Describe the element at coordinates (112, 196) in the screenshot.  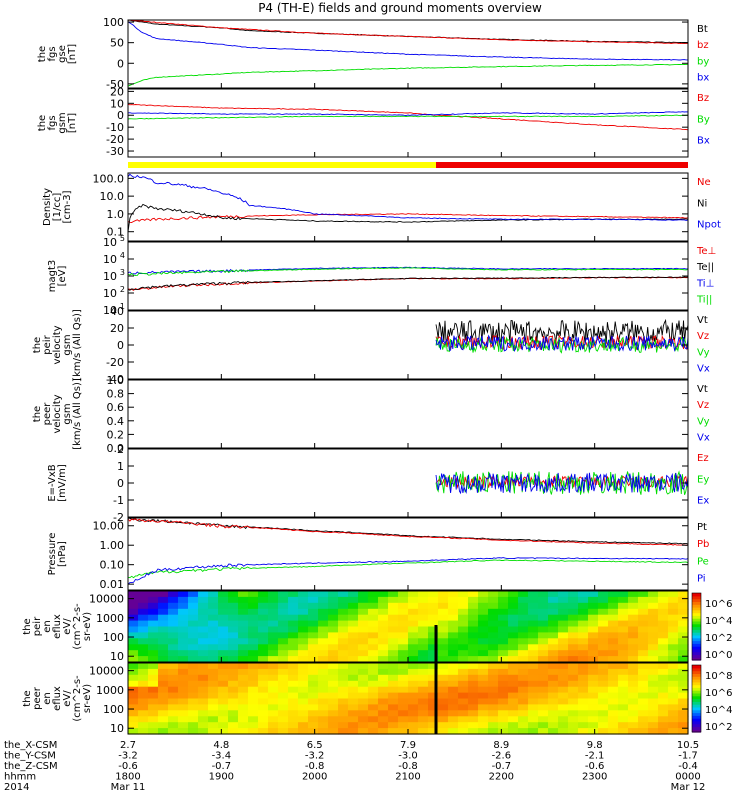
I see `y-tick-label: 10.0` at that location.